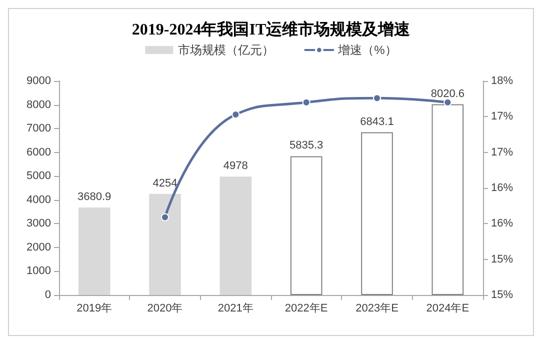 The width and height of the screenshot is (542, 344). What do you see at coordinates (448, 308) in the screenshot?
I see `x-tick-label: 2024年E` at bounding box center [448, 308].